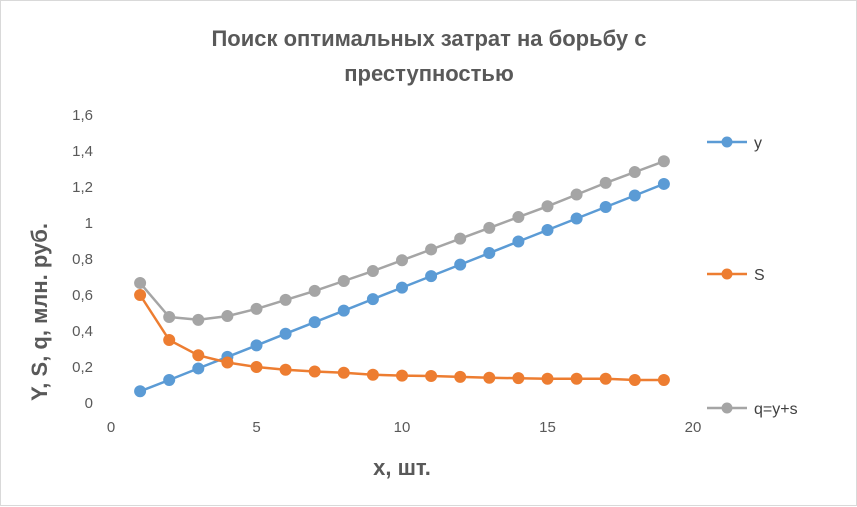 The height and width of the screenshot is (507, 857). What do you see at coordinates (89, 403) in the screenshot?
I see `y-tick-label: 0` at bounding box center [89, 403].